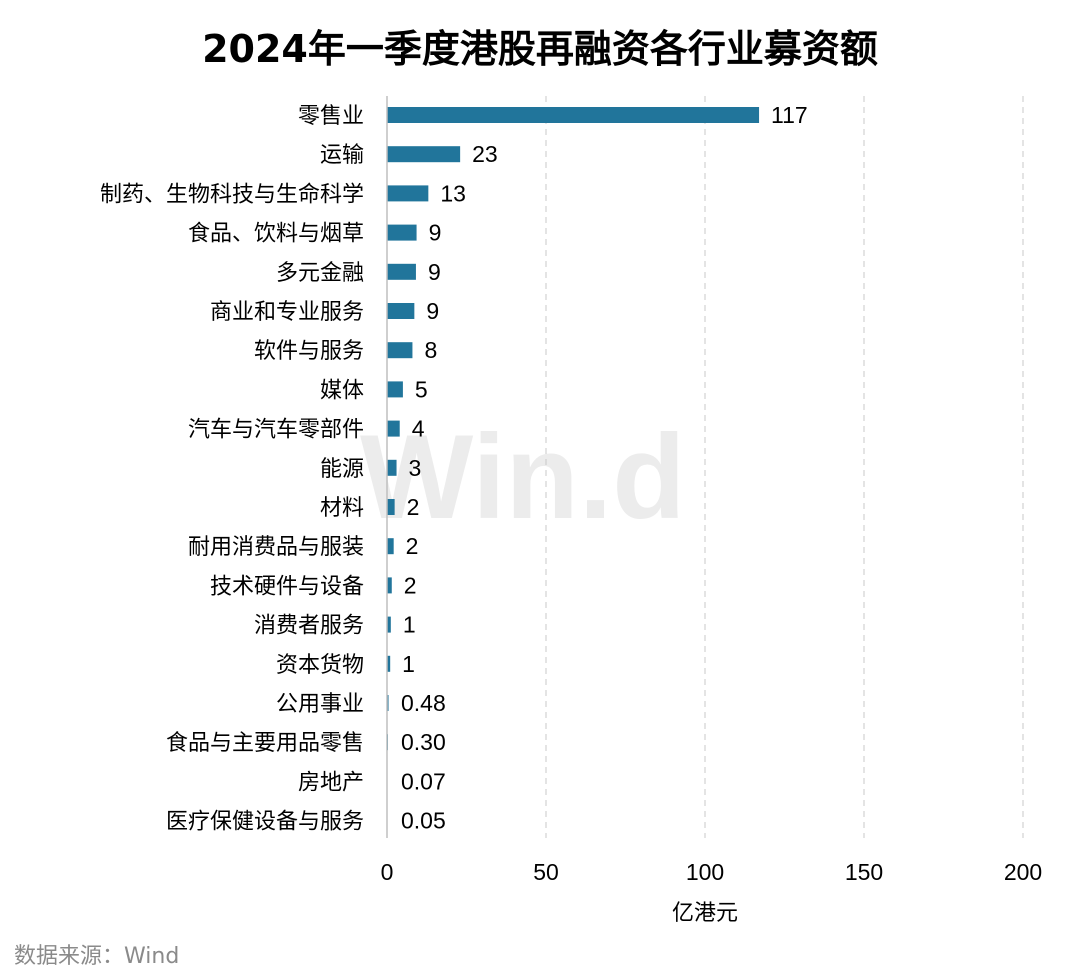 Image resolution: width=1080 pixels, height=979 pixels. I want to click on value-label: 8, so click(430, 350).